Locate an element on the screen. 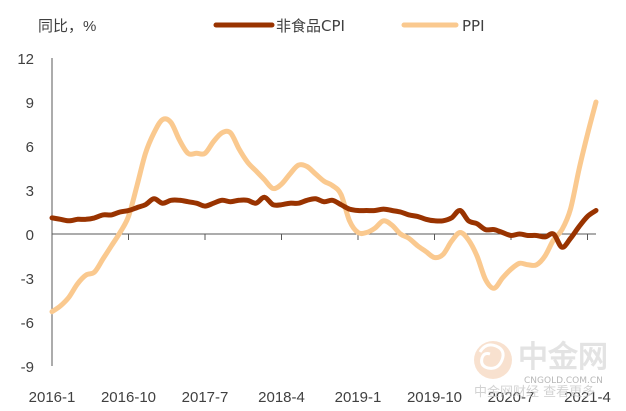 The image size is (626, 411). watermark-logo is located at coordinates (493, 360).